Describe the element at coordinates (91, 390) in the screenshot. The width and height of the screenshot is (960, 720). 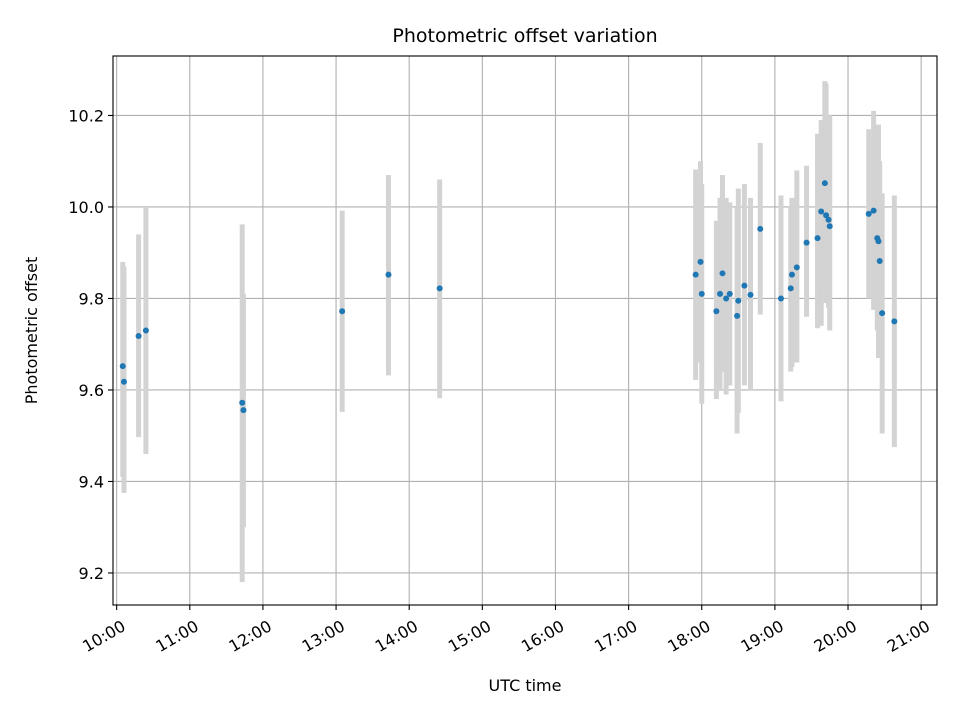
I see `y-tick-label: 9.6` at that location.